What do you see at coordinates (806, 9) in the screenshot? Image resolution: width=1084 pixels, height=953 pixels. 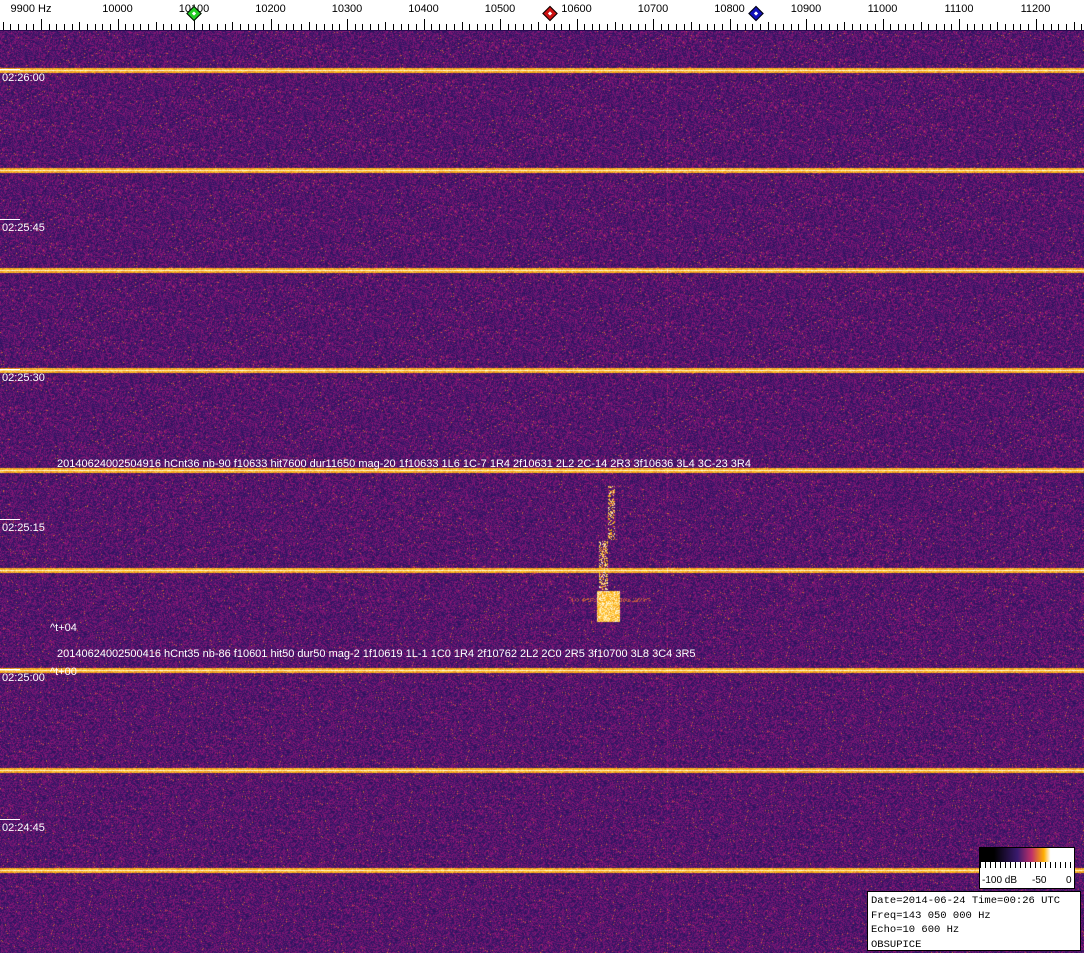 I see `frequency-tick-label: 10900` at bounding box center [806, 9].